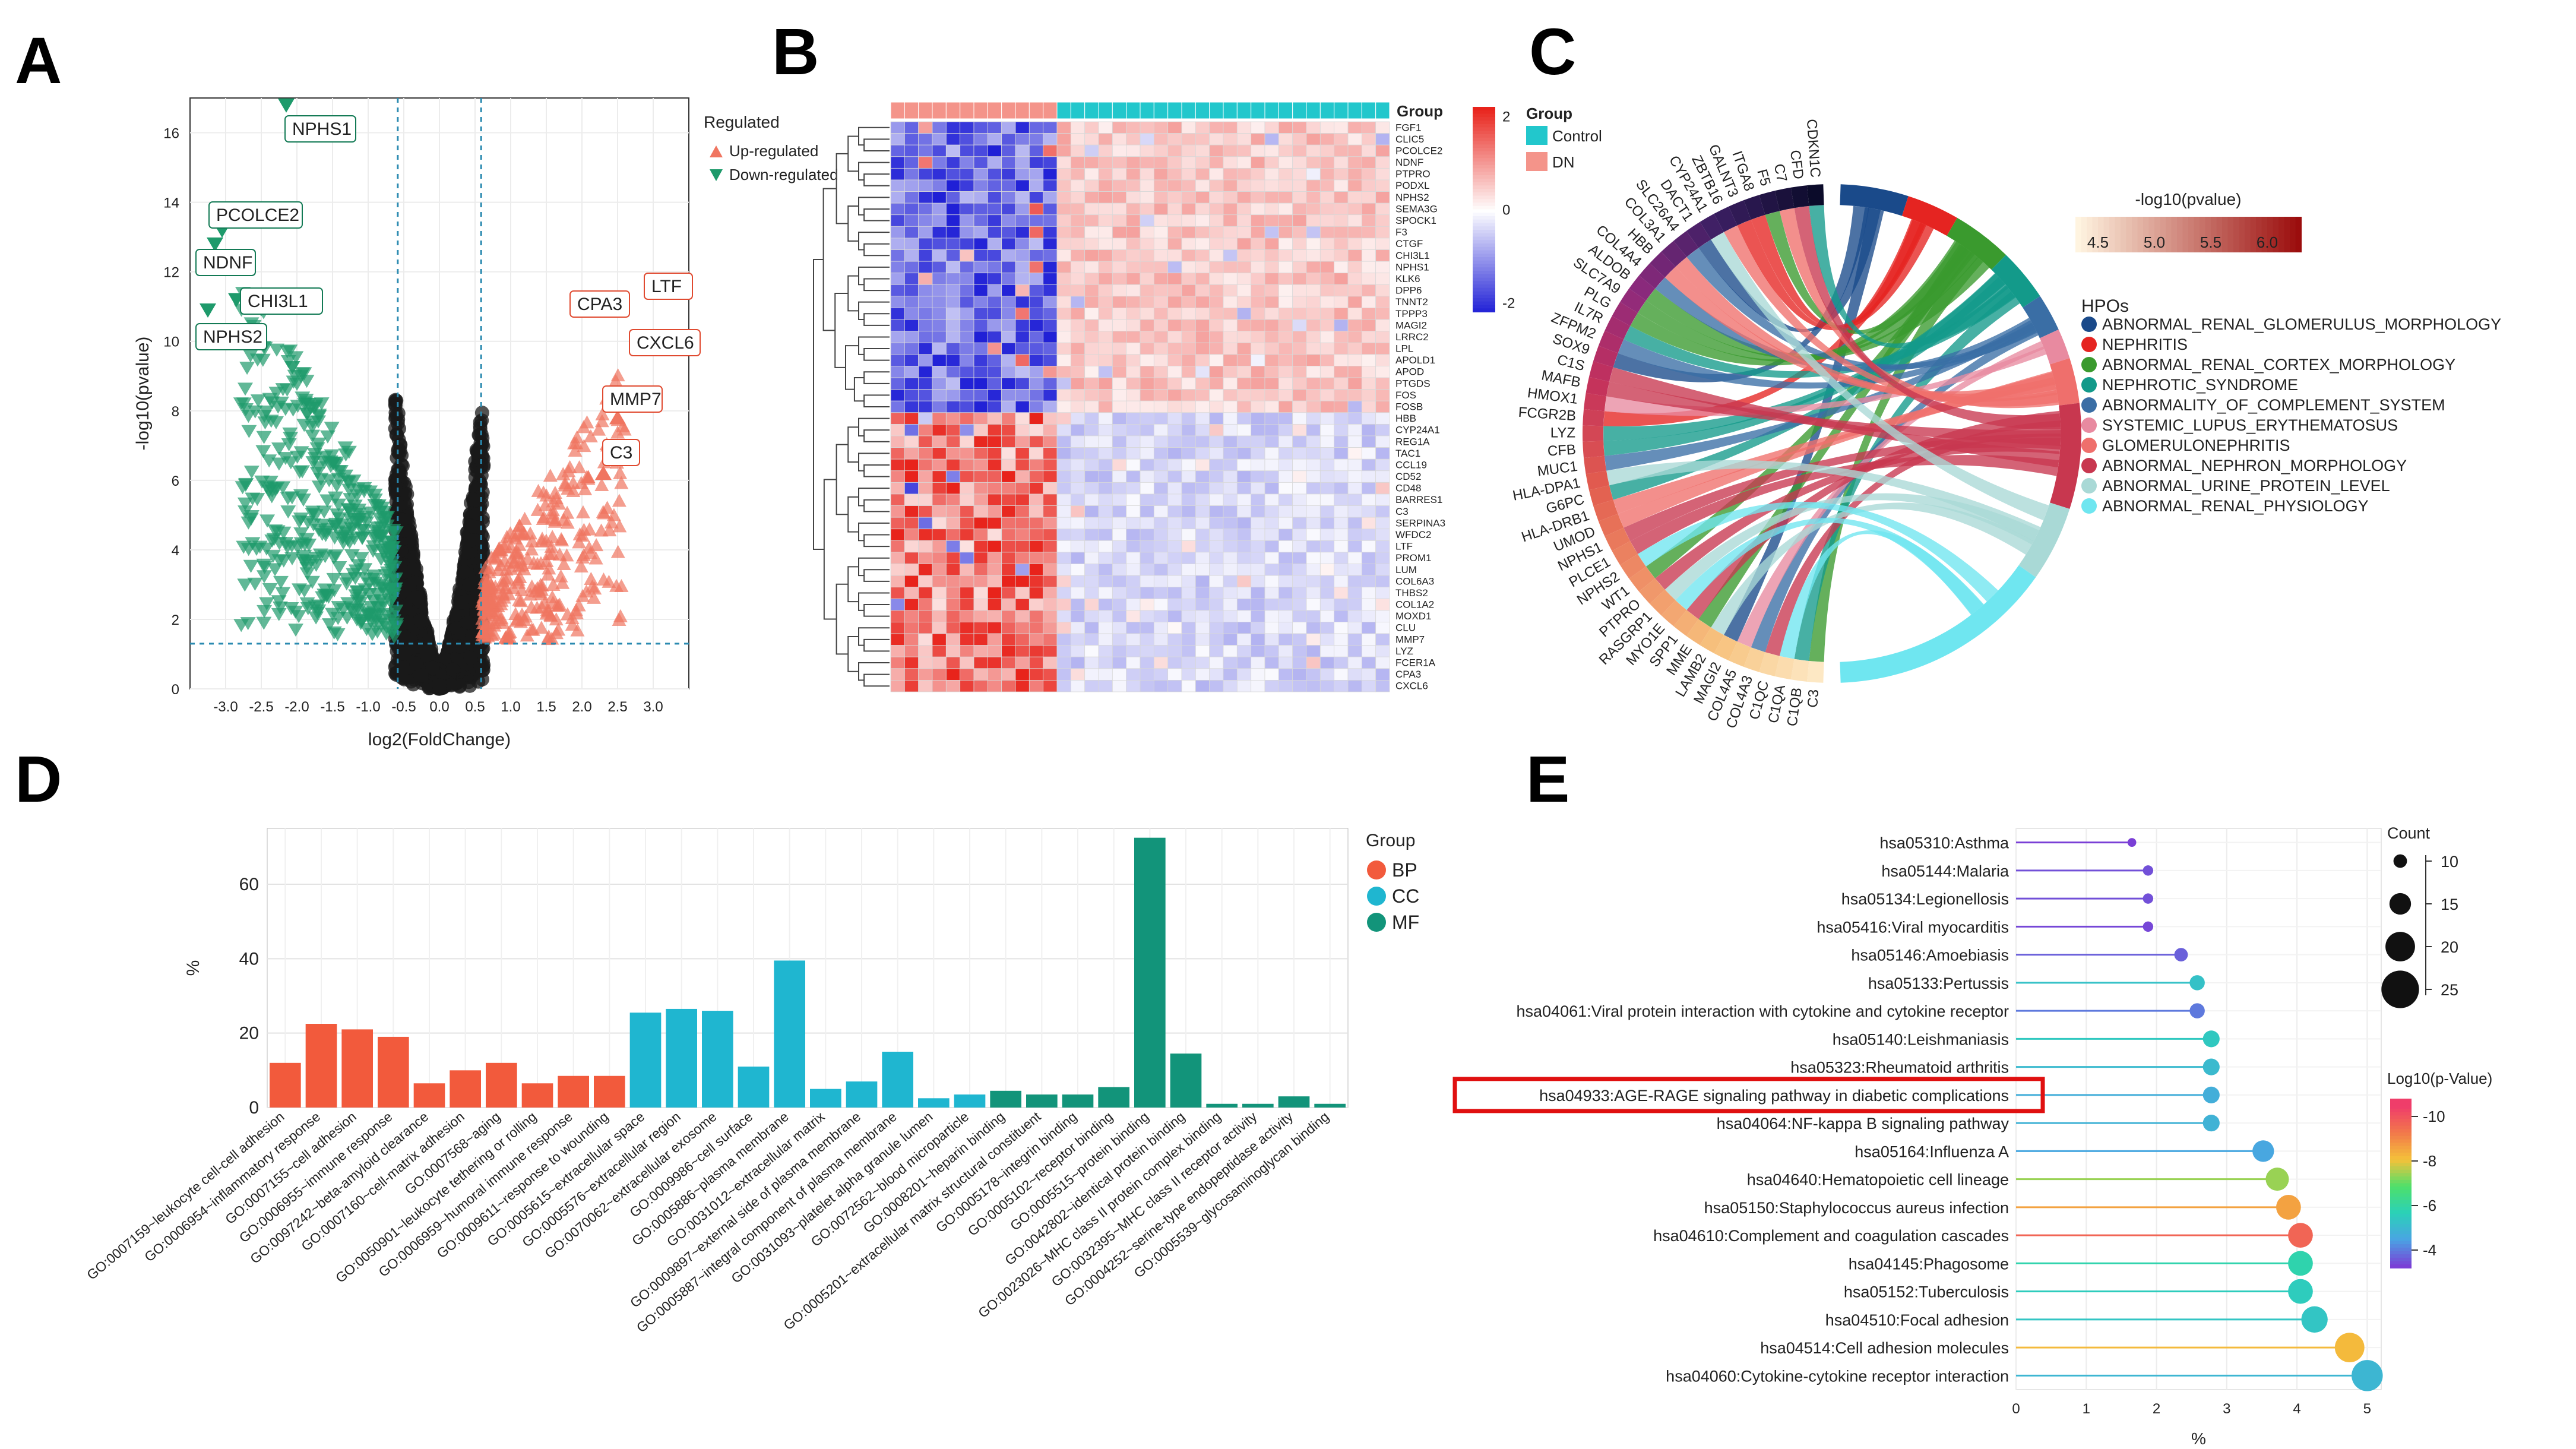 This screenshot has width=2576, height=1449. I want to click on y-tick-label: 0, so click(175, 690).